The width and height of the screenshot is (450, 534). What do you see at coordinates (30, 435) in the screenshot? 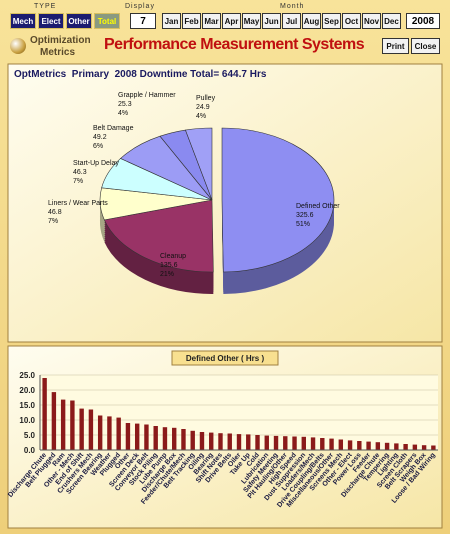
I see `y-tick-label: 5.0` at bounding box center [30, 435].